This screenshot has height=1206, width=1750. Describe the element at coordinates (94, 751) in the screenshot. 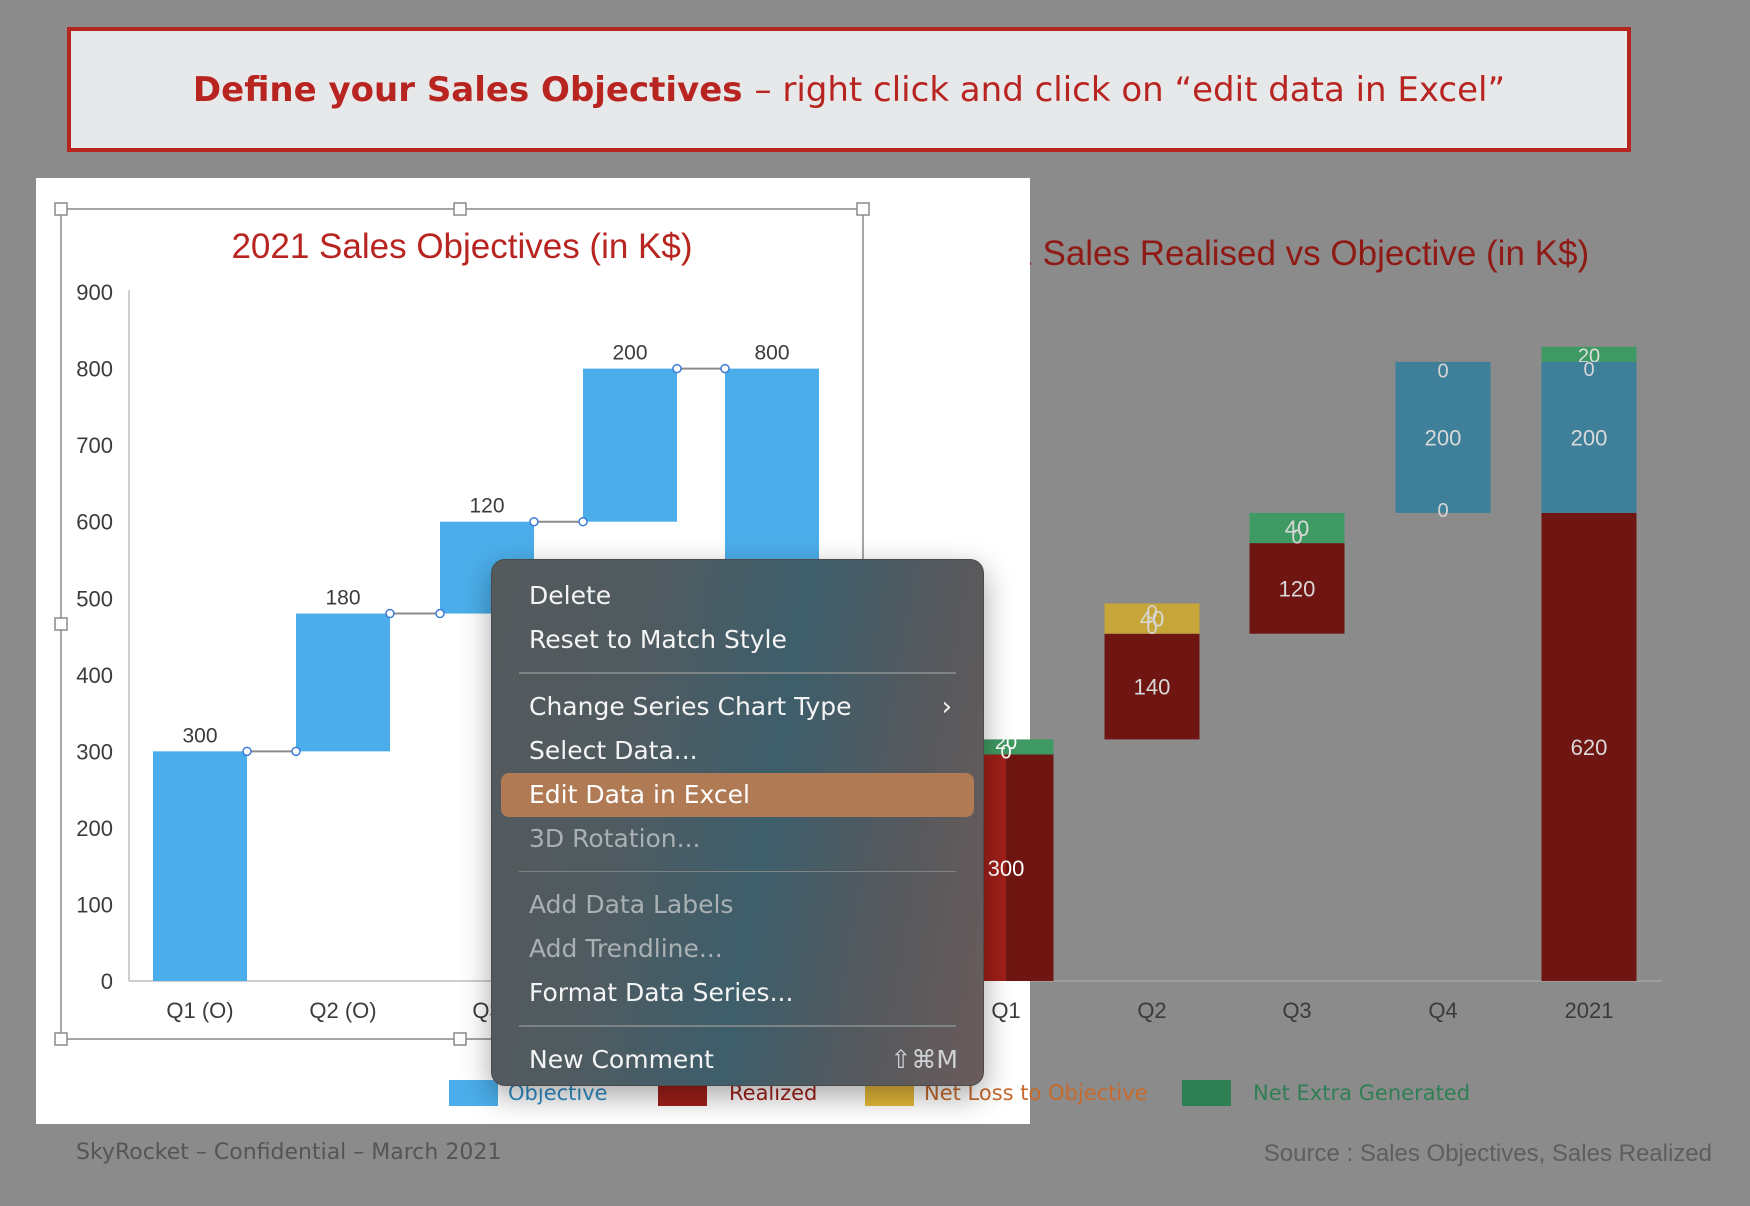

I see `left-y-tick-label: 300` at that location.